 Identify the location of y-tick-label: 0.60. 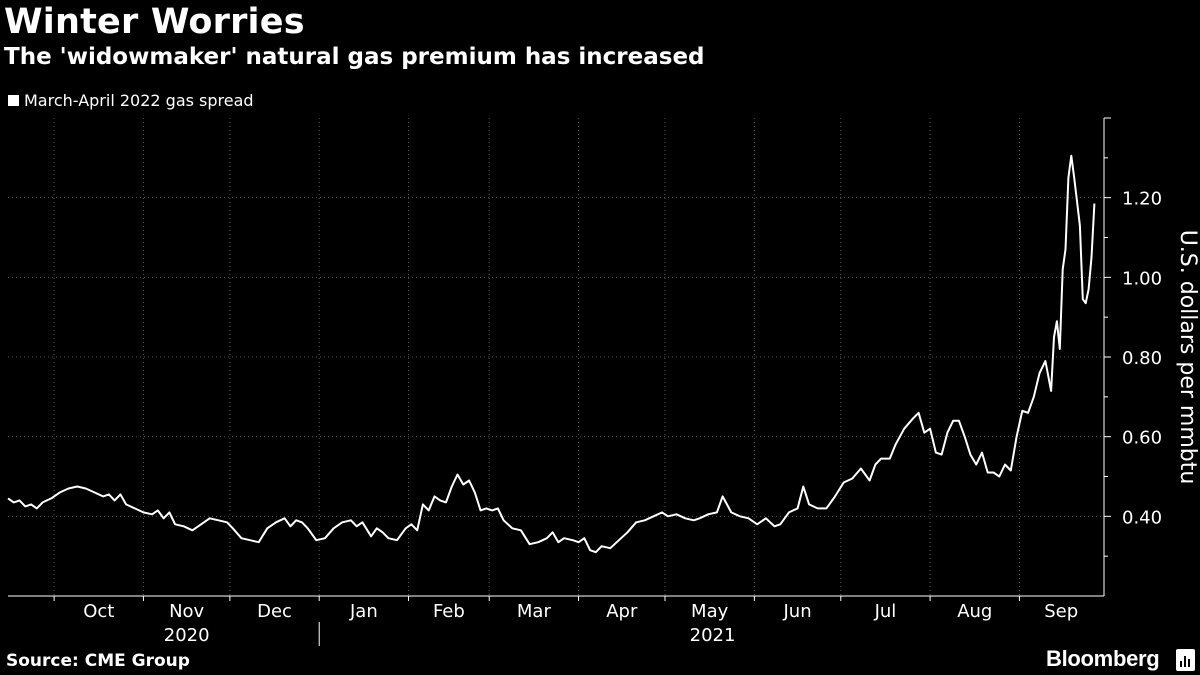
(1142, 438).